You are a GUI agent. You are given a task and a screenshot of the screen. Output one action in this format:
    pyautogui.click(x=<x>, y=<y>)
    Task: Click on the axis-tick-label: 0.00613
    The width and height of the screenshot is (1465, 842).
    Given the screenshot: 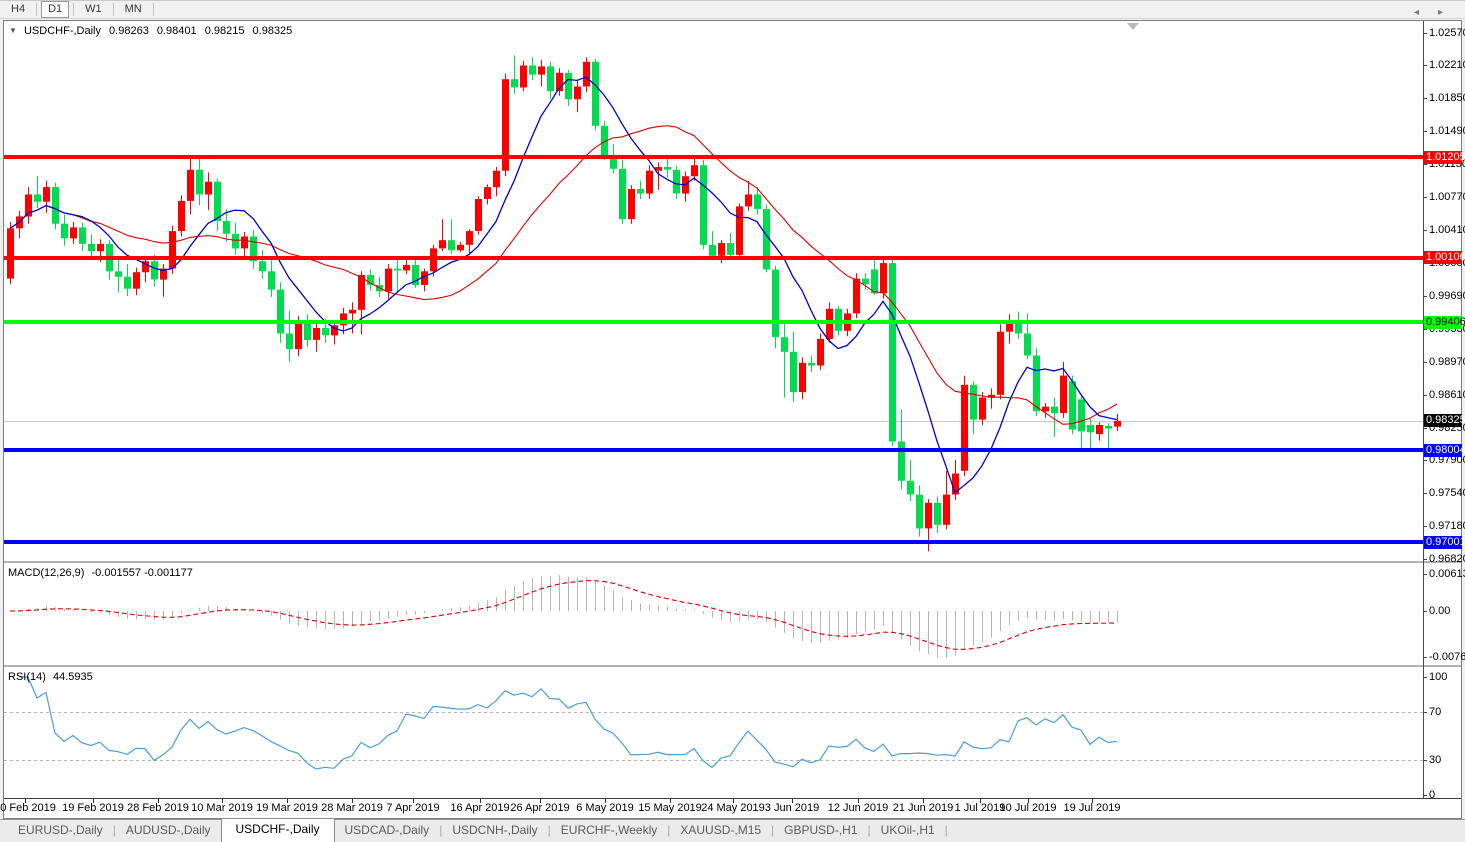 What is the action you would take?
    pyautogui.click(x=1447, y=574)
    